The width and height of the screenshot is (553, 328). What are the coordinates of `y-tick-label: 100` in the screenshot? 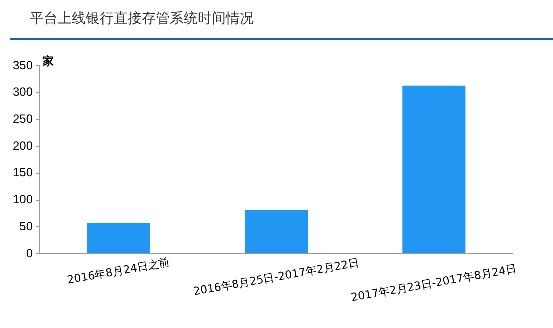 It's located at (23, 199).